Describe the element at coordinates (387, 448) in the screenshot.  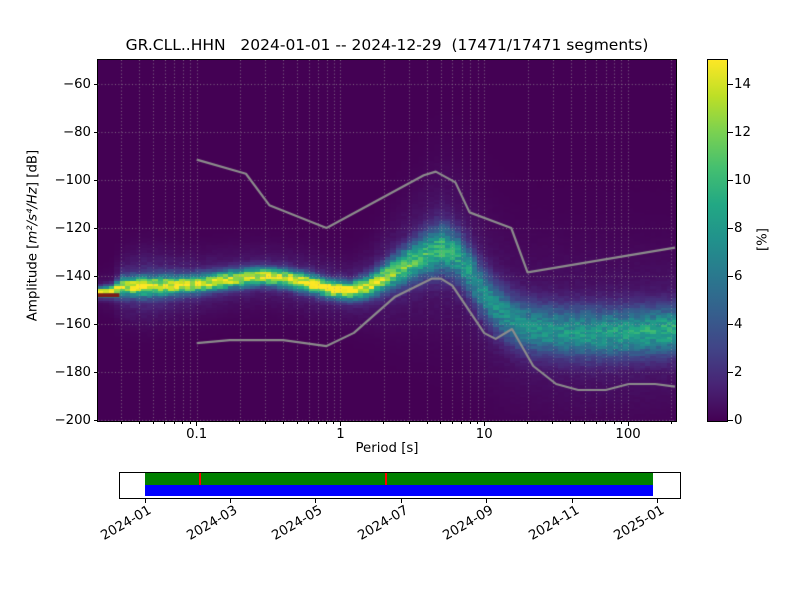
I see `x-axis-label: Period [s]` at that location.